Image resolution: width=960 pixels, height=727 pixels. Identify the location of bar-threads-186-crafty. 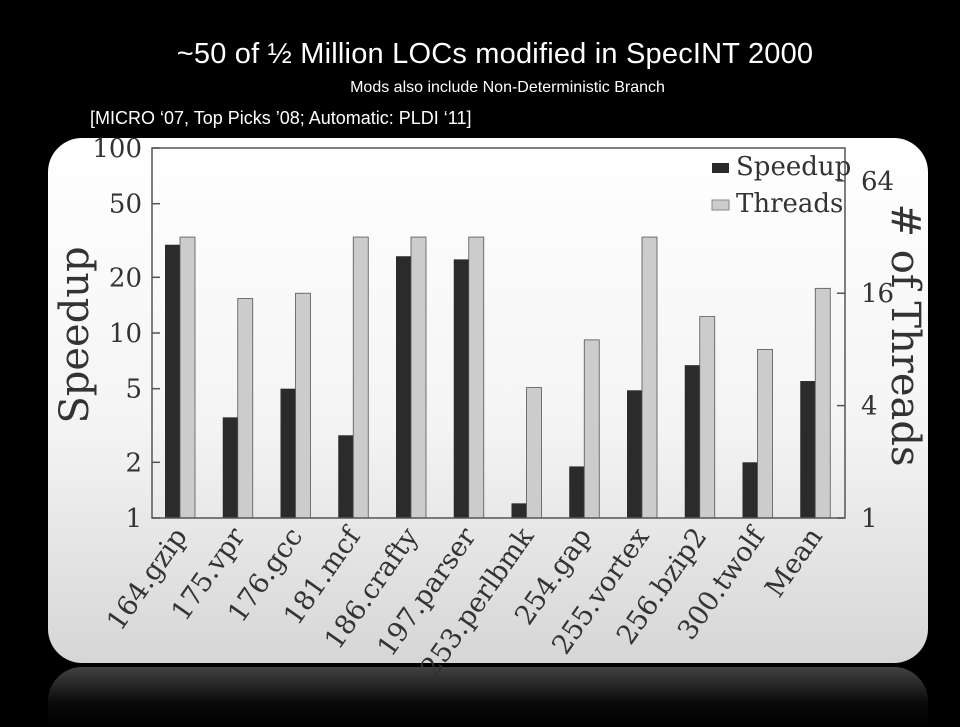
(418, 377).